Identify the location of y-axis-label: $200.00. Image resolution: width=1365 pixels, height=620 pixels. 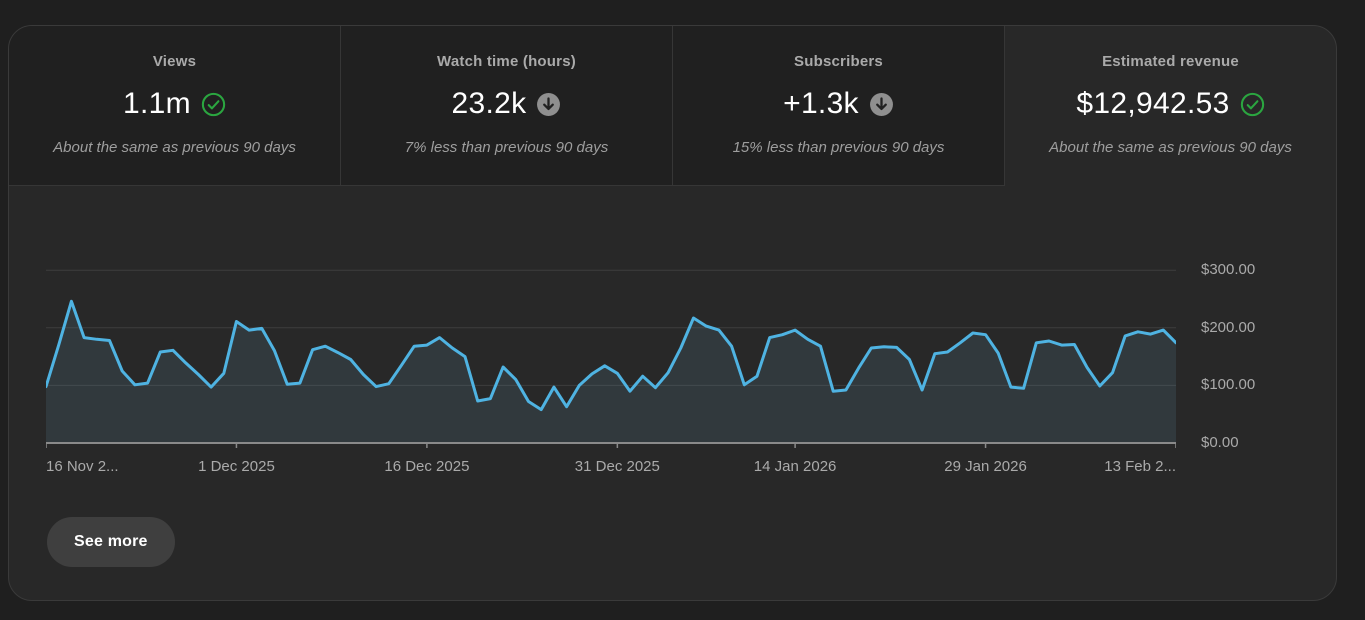
(1228, 327).